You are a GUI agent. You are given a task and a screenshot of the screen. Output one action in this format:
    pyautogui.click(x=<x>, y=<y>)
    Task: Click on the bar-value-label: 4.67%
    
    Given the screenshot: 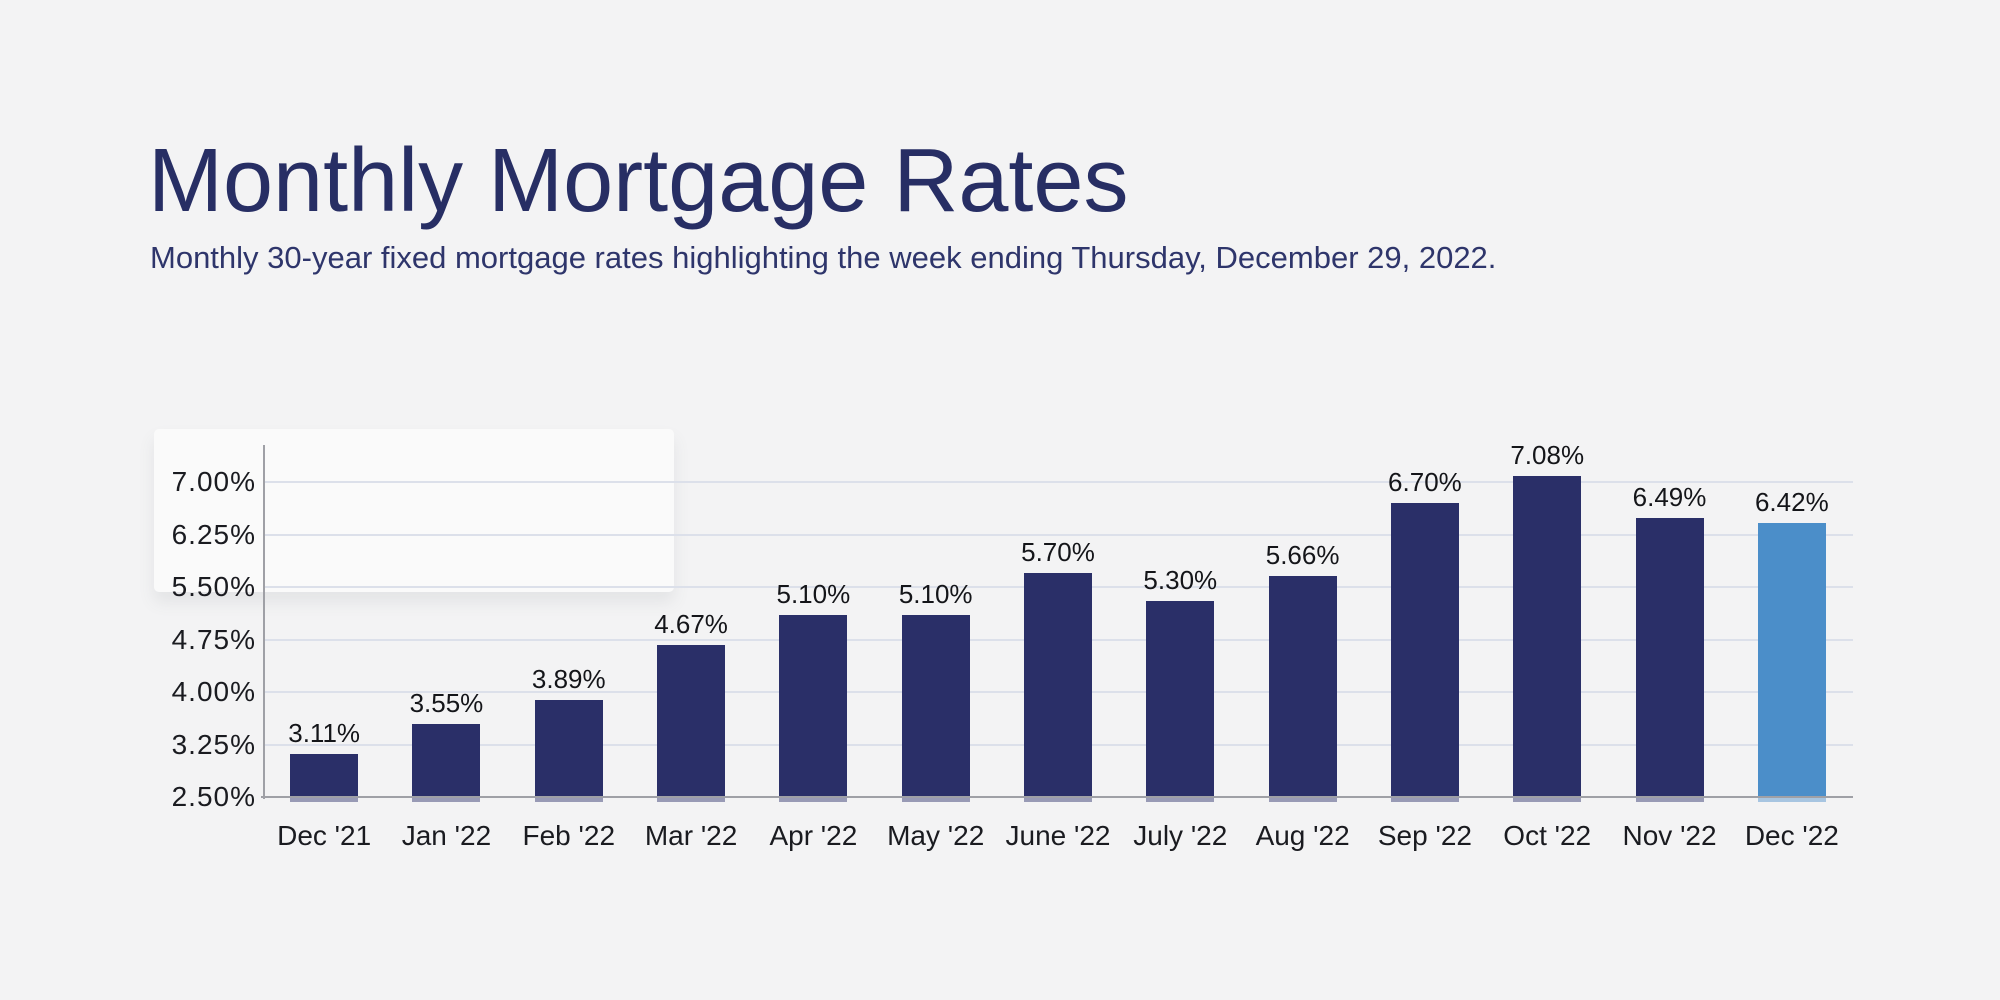 What is the action you would take?
    pyautogui.click(x=691, y=624)
    